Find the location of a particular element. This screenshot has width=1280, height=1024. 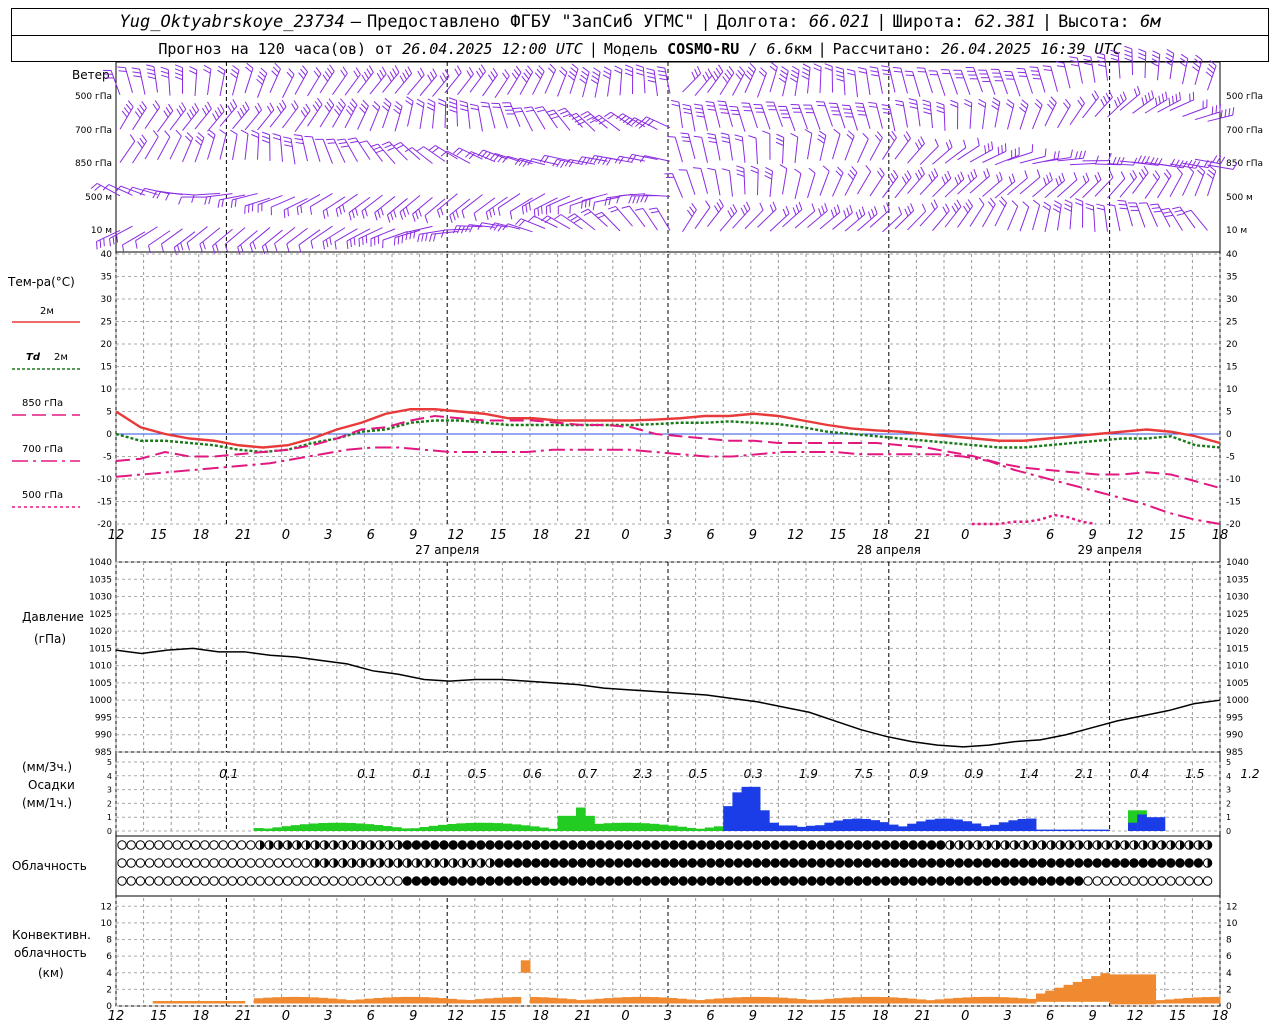

model-resolution-unit: км is located at coordinates (802, 48).